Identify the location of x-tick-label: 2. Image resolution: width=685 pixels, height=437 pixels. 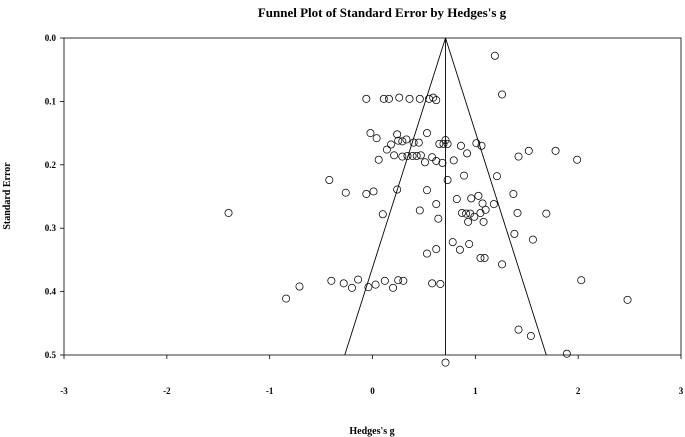
(578, 391).